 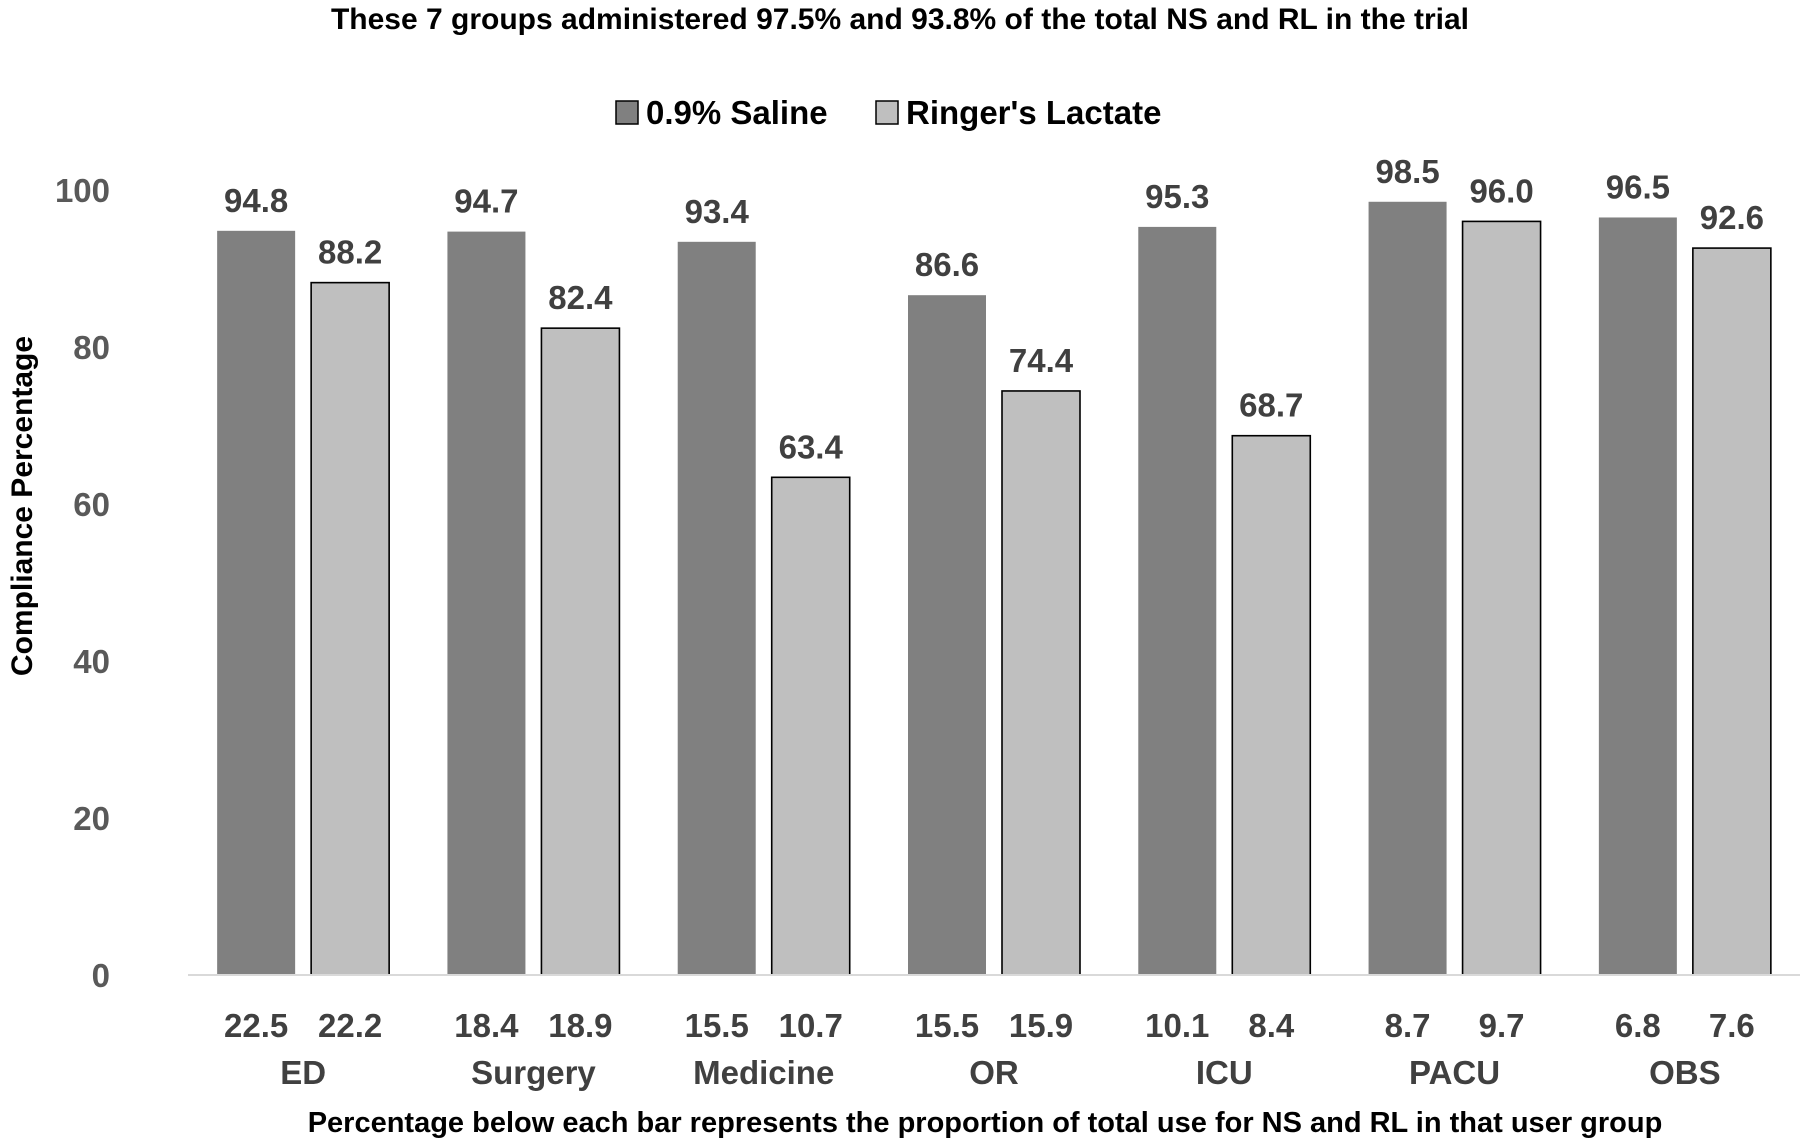 What do you see at coordinates (1407, 171) in the screenshot?
I see `bar-value-label: 98.5` at bounding box center [1407, 171].